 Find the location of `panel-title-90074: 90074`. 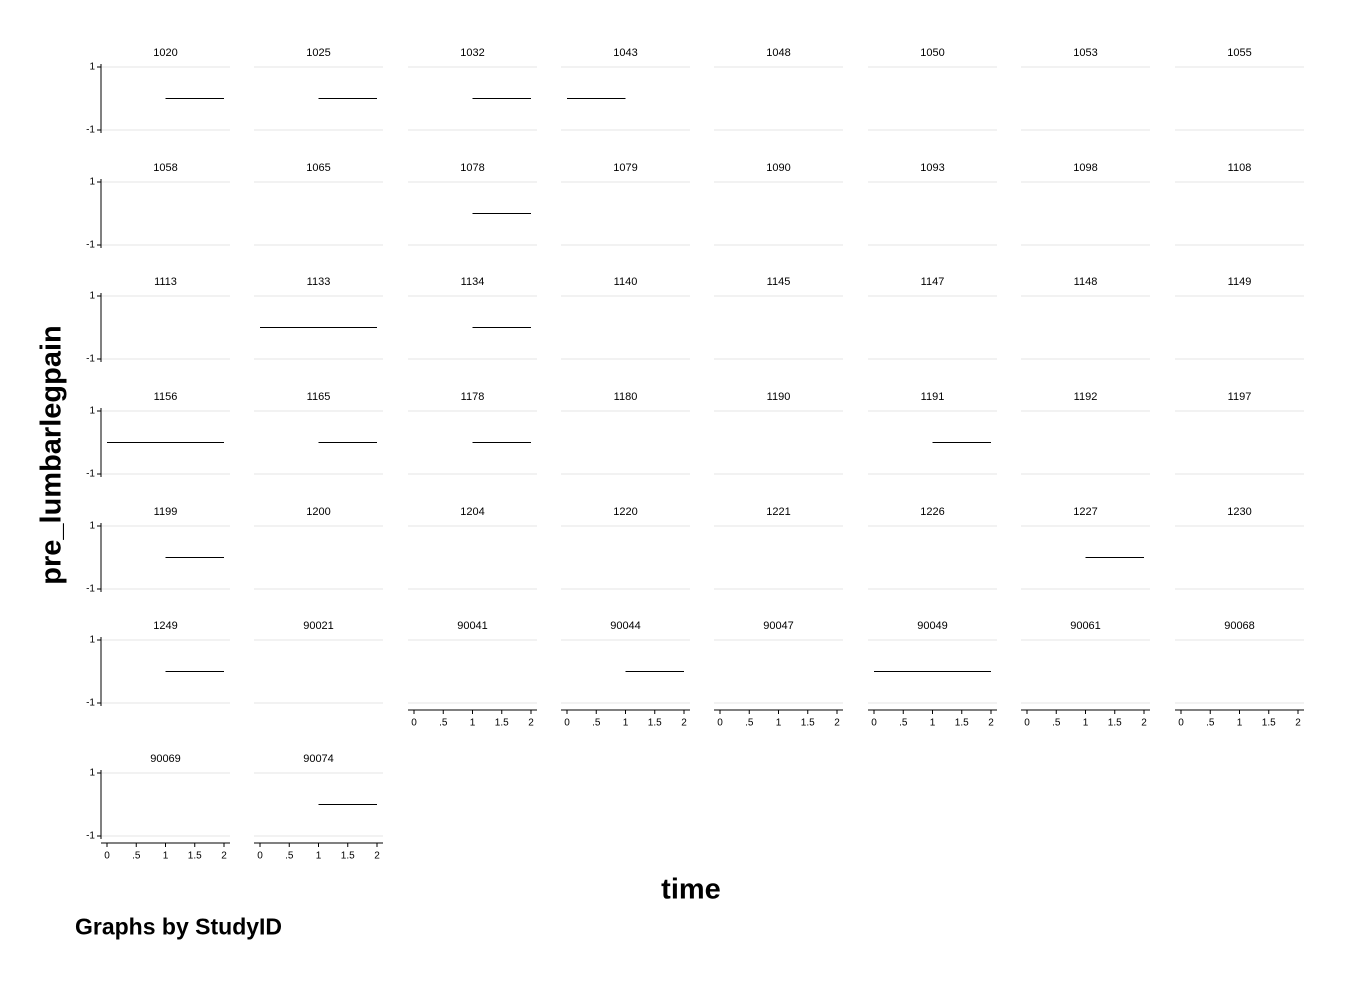

panel-title-90074: 90074 is located at coordinates (318, 759).